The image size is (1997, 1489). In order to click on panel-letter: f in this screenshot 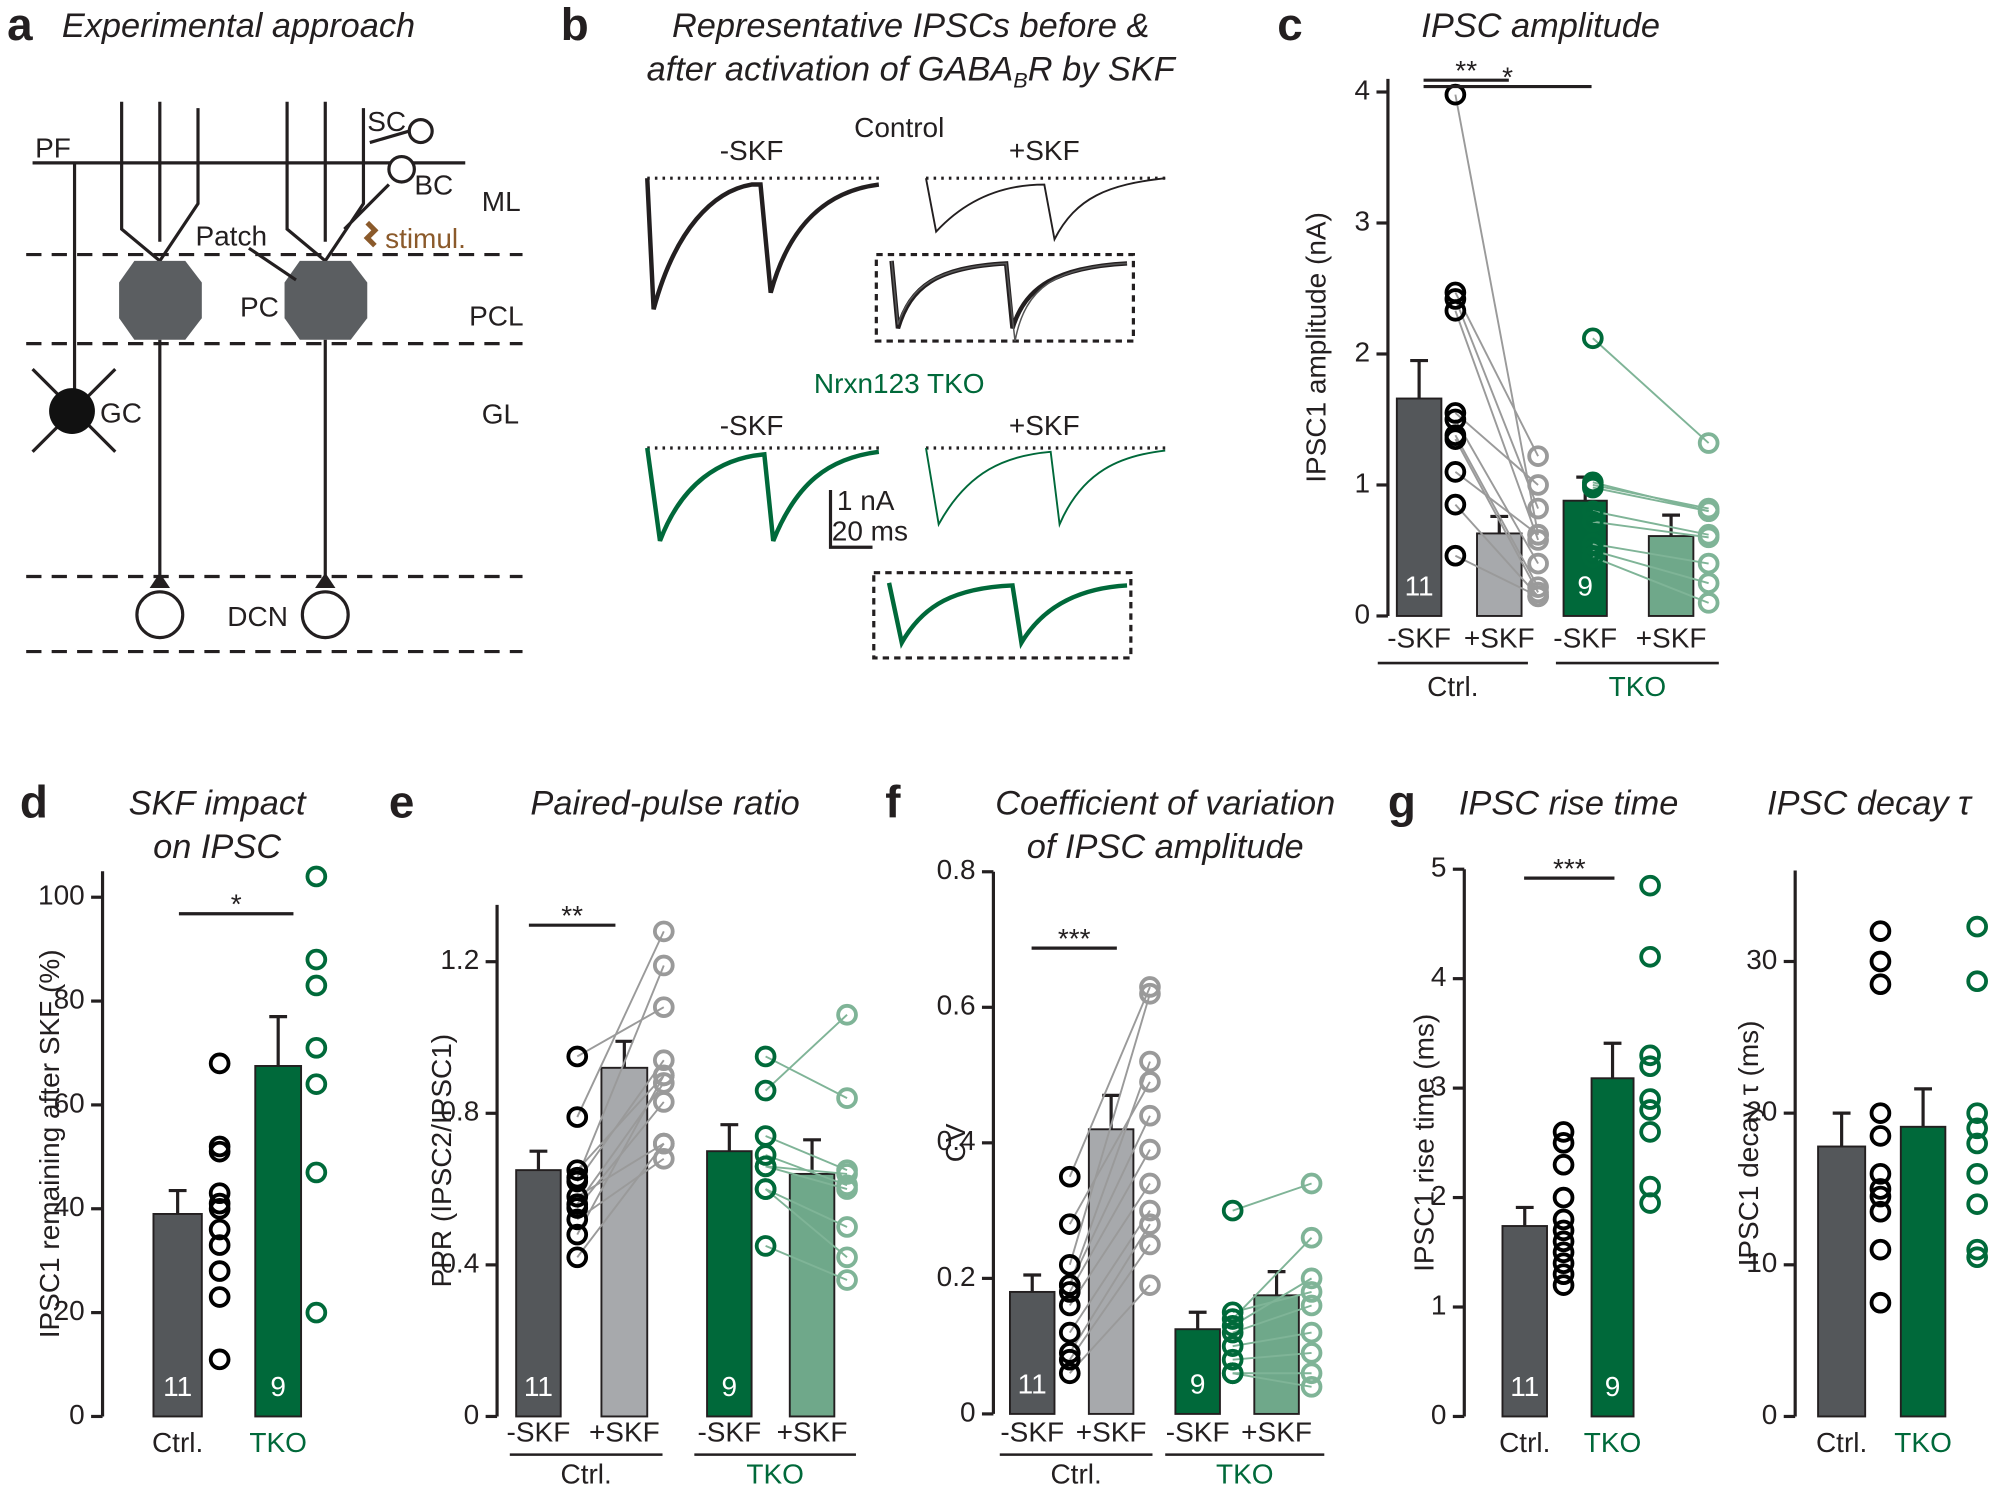, I will do `click(893, 802)`.